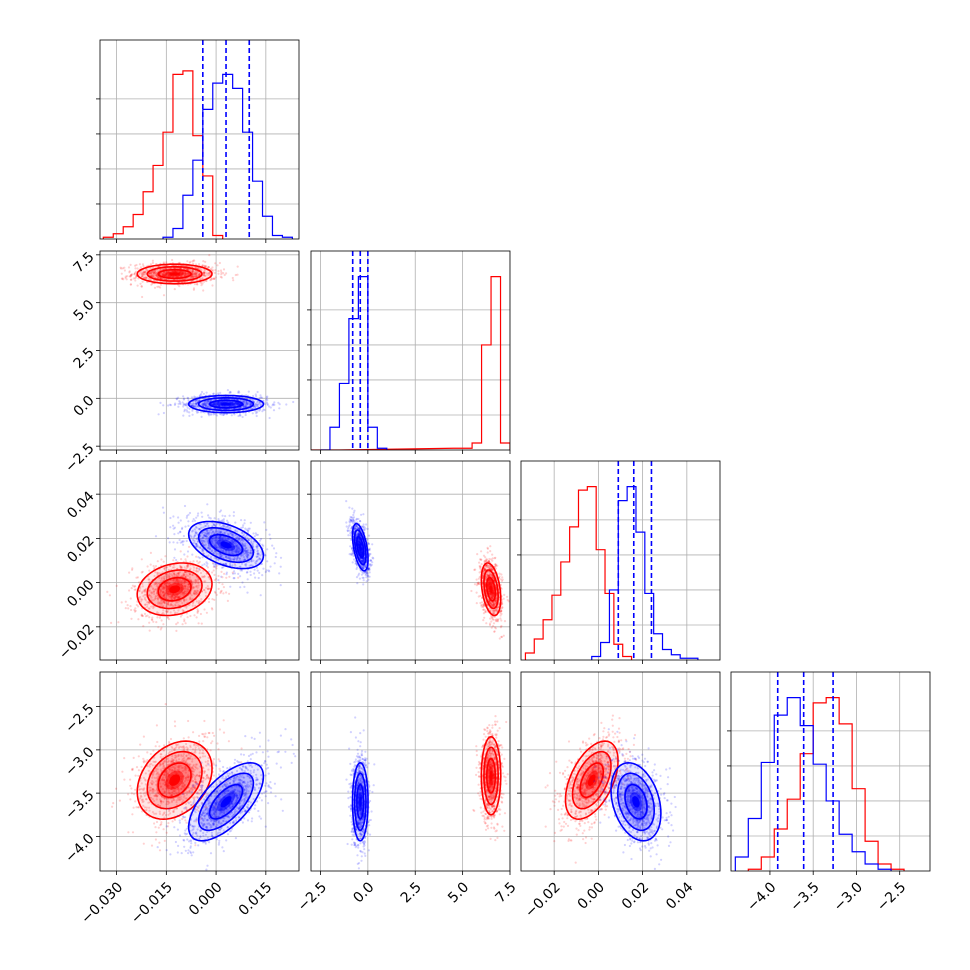 Image resolution: width=970 pixels, height=970 pixels. Describe the element at coordinates (578, 573) in the screenshot. I see `red-histogram` at that location.